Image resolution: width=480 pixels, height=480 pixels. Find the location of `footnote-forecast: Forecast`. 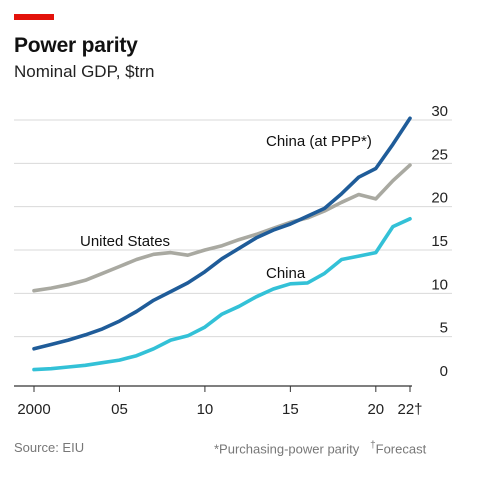

footnote-forecast: Forecast is located at coordinates (401, 449).